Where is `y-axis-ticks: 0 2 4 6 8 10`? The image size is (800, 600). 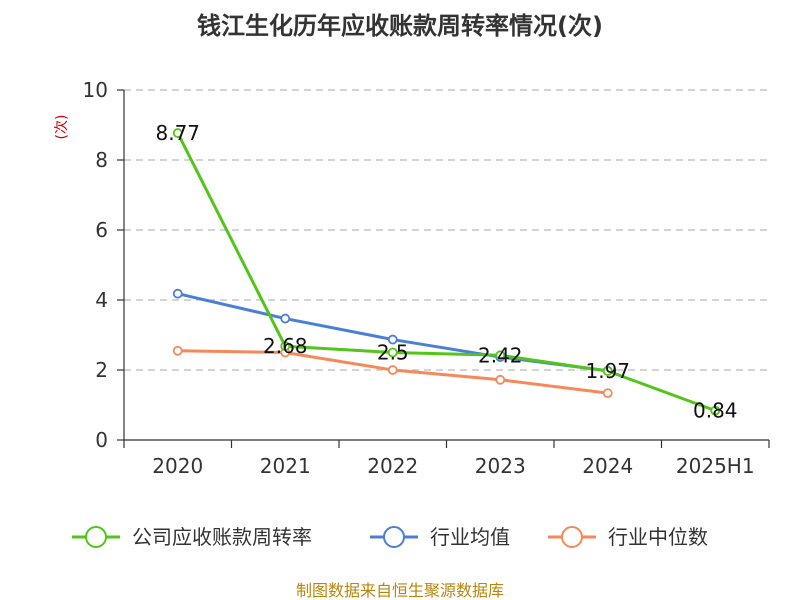 y-axis-ticks: 0 2 4 6 8 10 is located at coordinates (104, 265).